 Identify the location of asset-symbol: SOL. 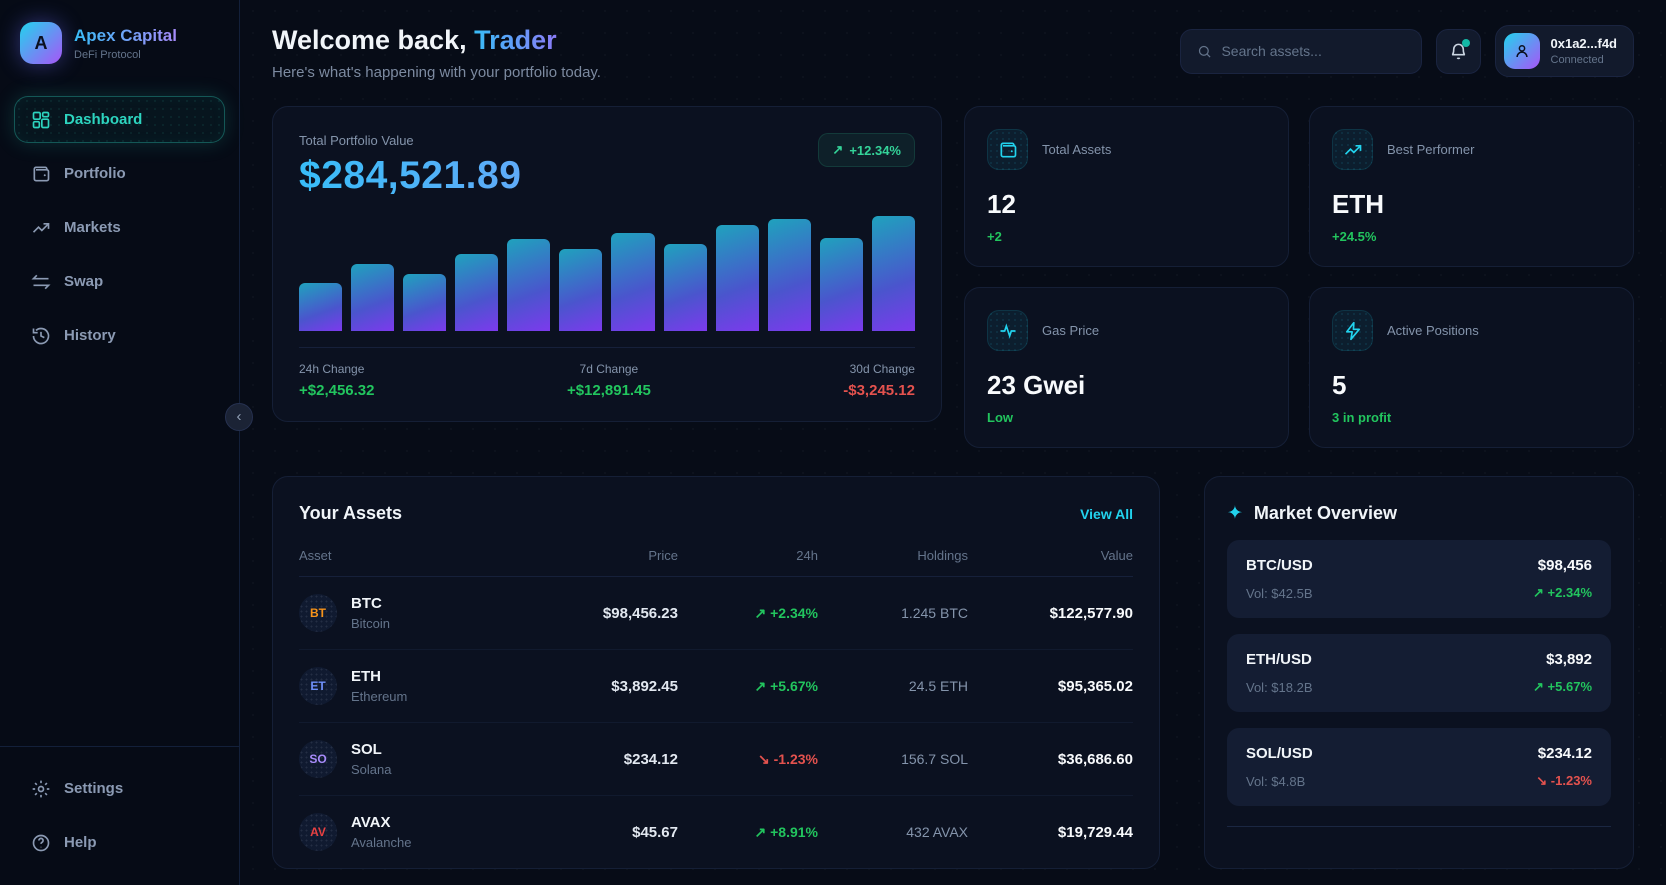
(366, 749).